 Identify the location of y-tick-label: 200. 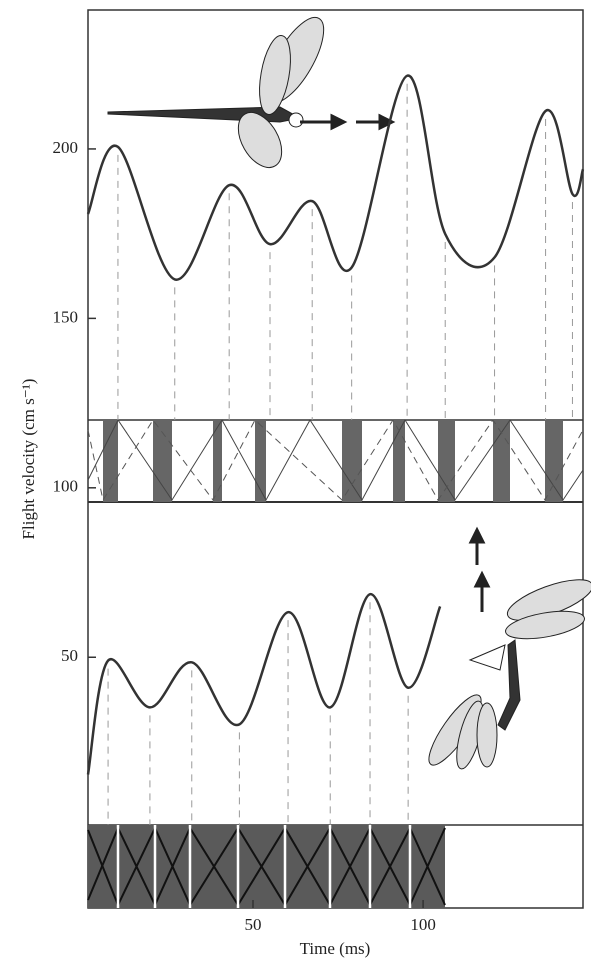
(66, 147).